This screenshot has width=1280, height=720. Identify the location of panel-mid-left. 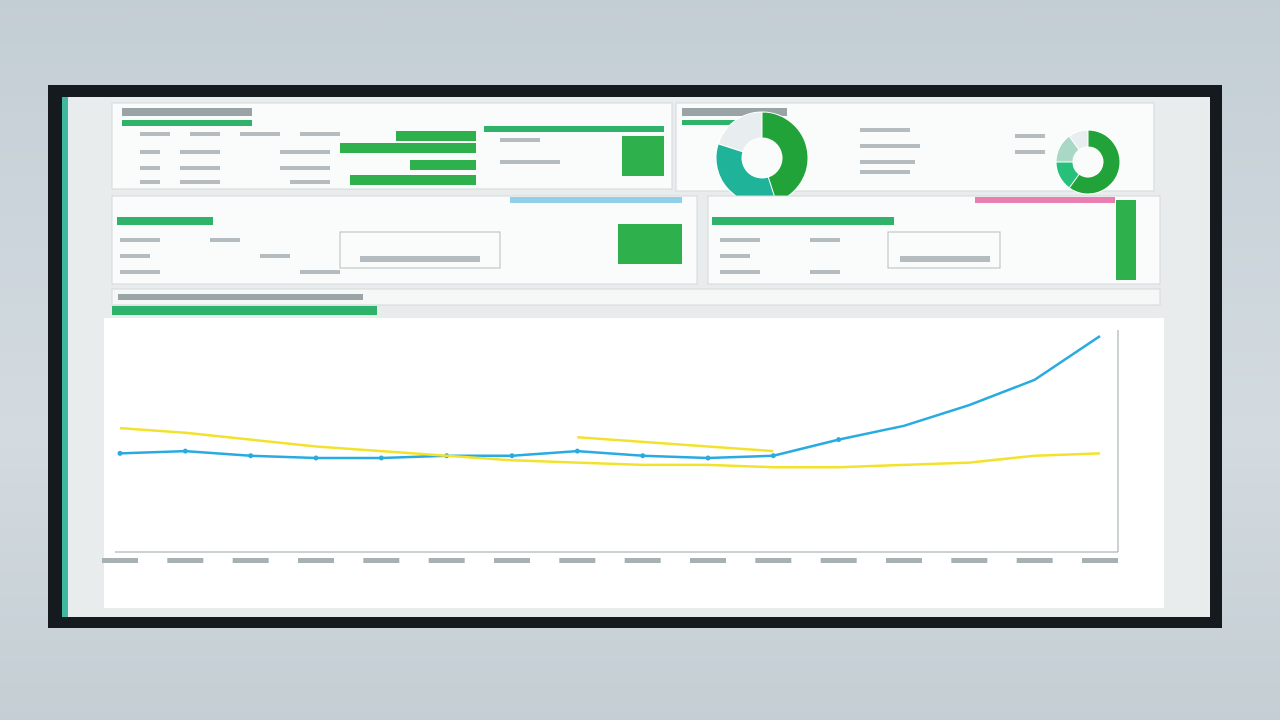
(404, 240).